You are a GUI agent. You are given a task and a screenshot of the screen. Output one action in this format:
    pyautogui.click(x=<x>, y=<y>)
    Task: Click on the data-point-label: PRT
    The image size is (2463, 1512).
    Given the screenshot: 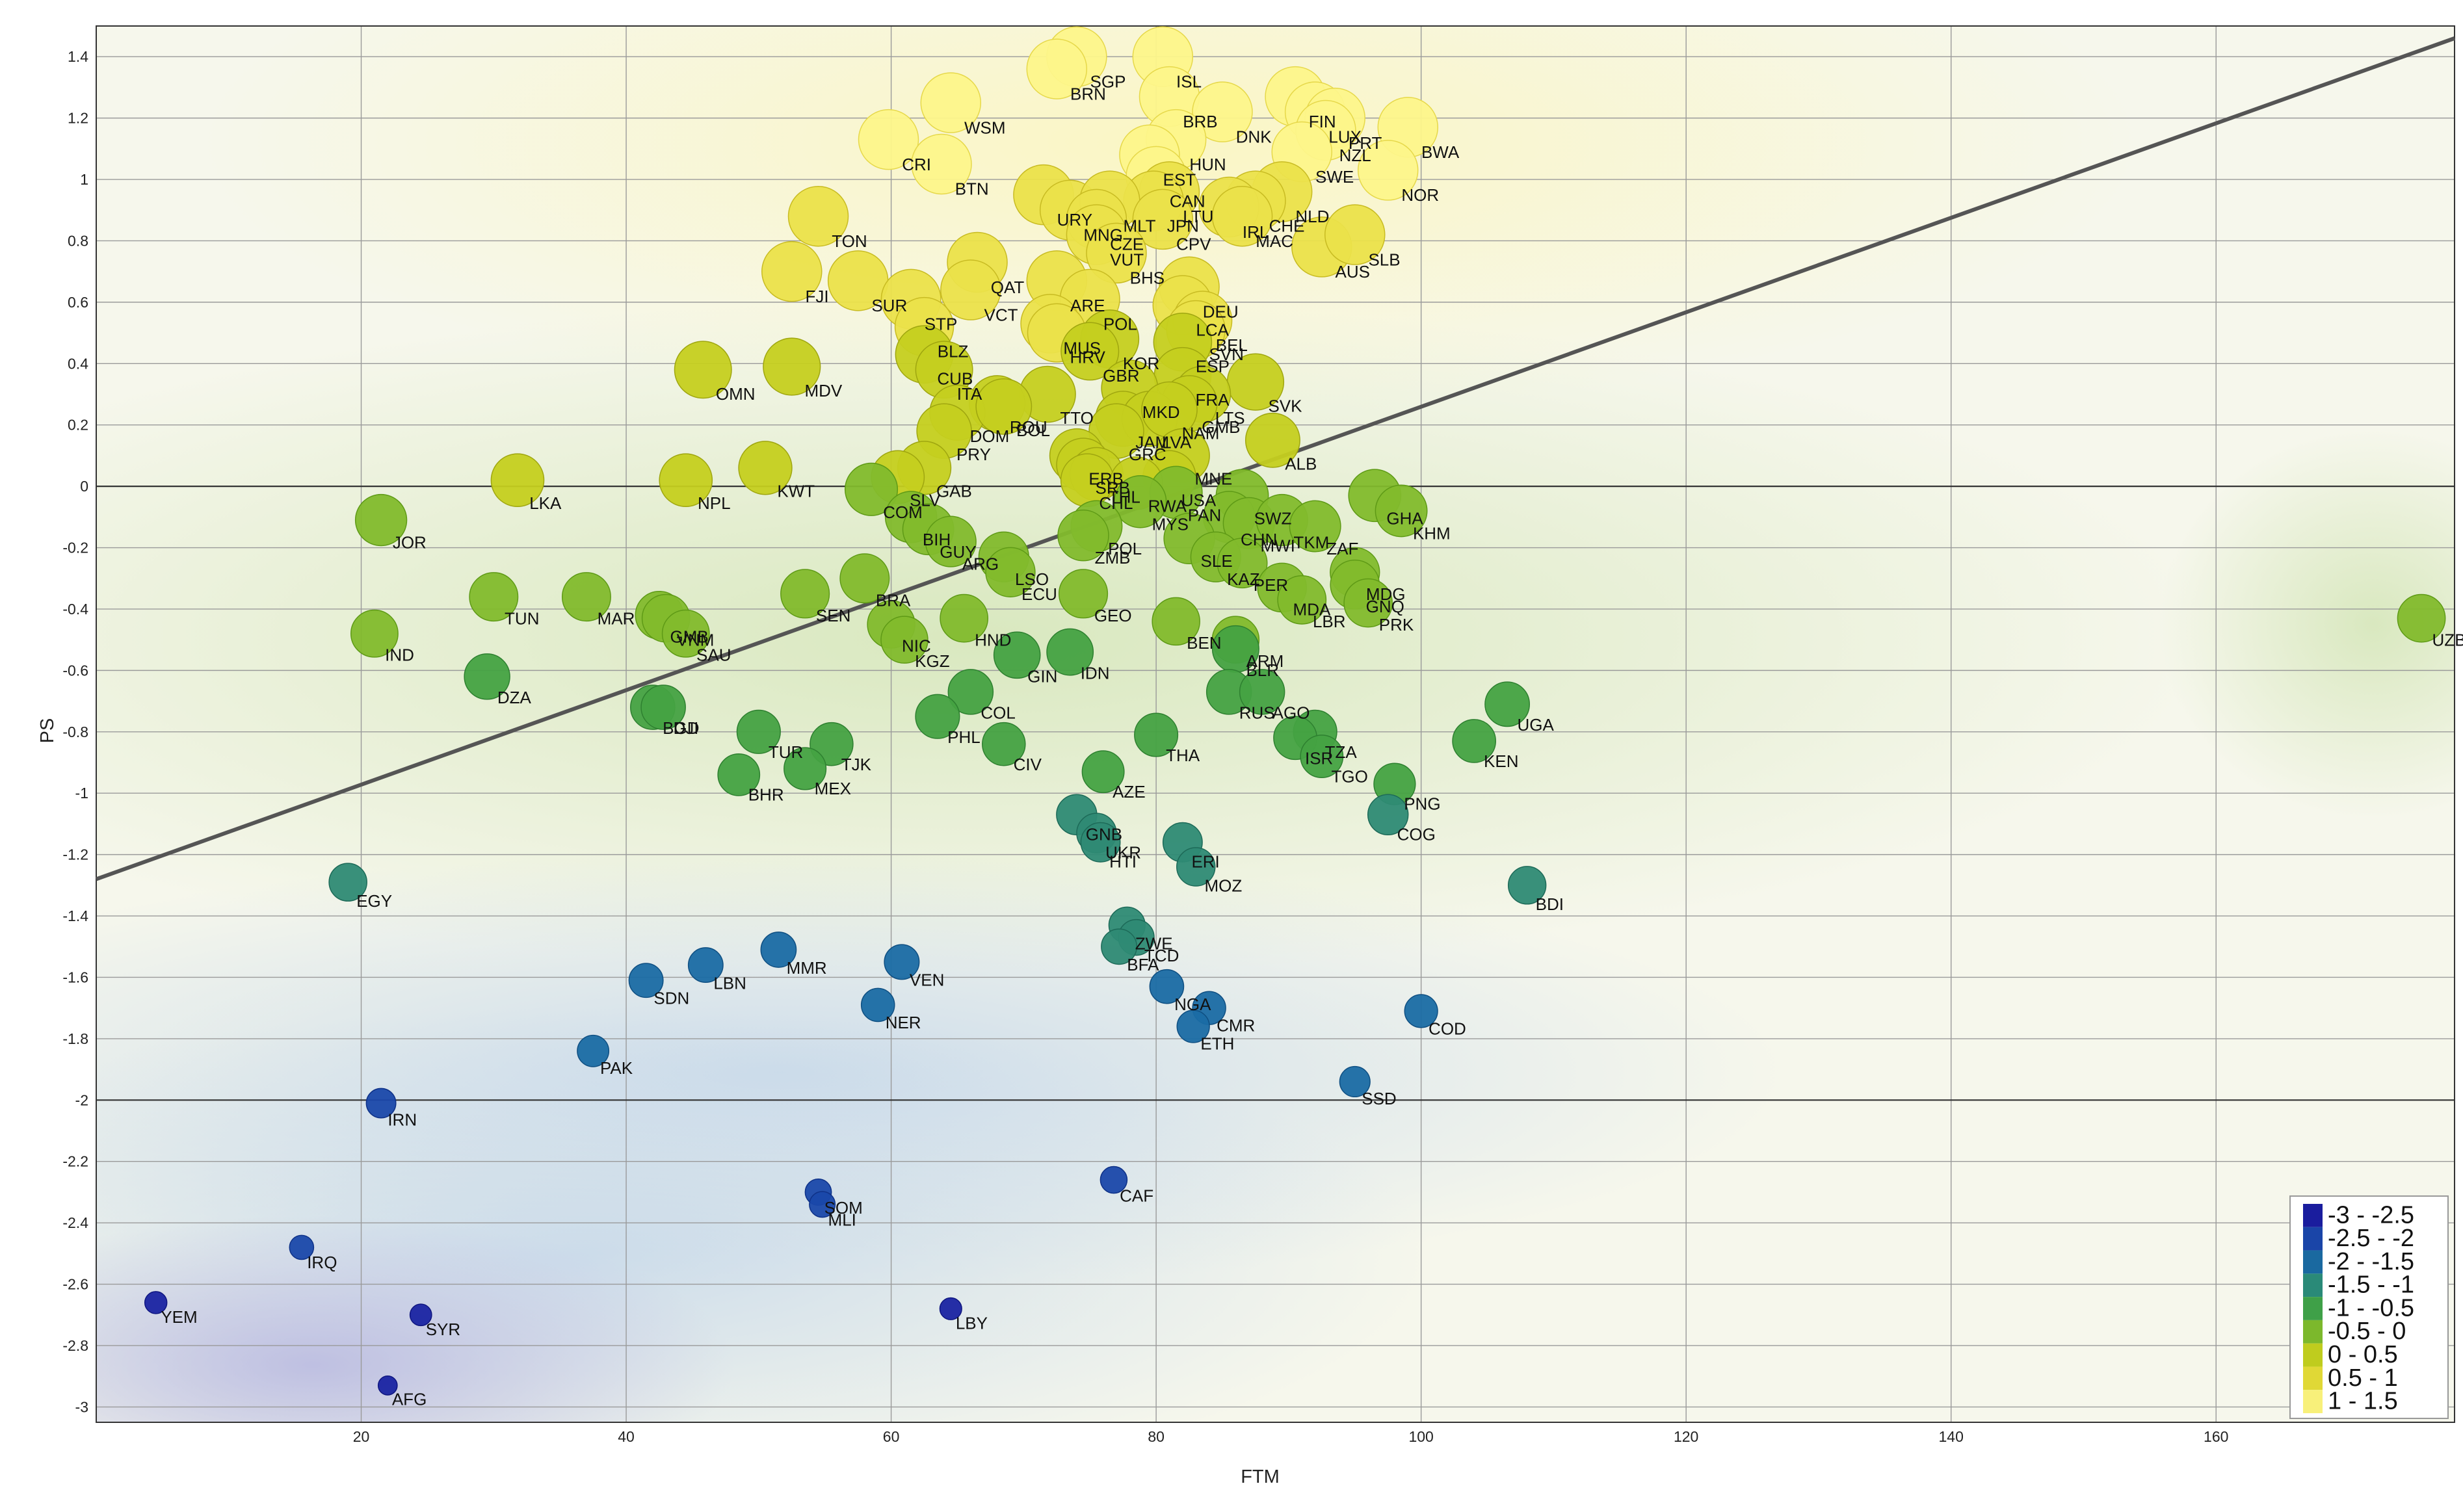 What is the action you would take?
    pyautogui.click(x=1365, y=143)
    